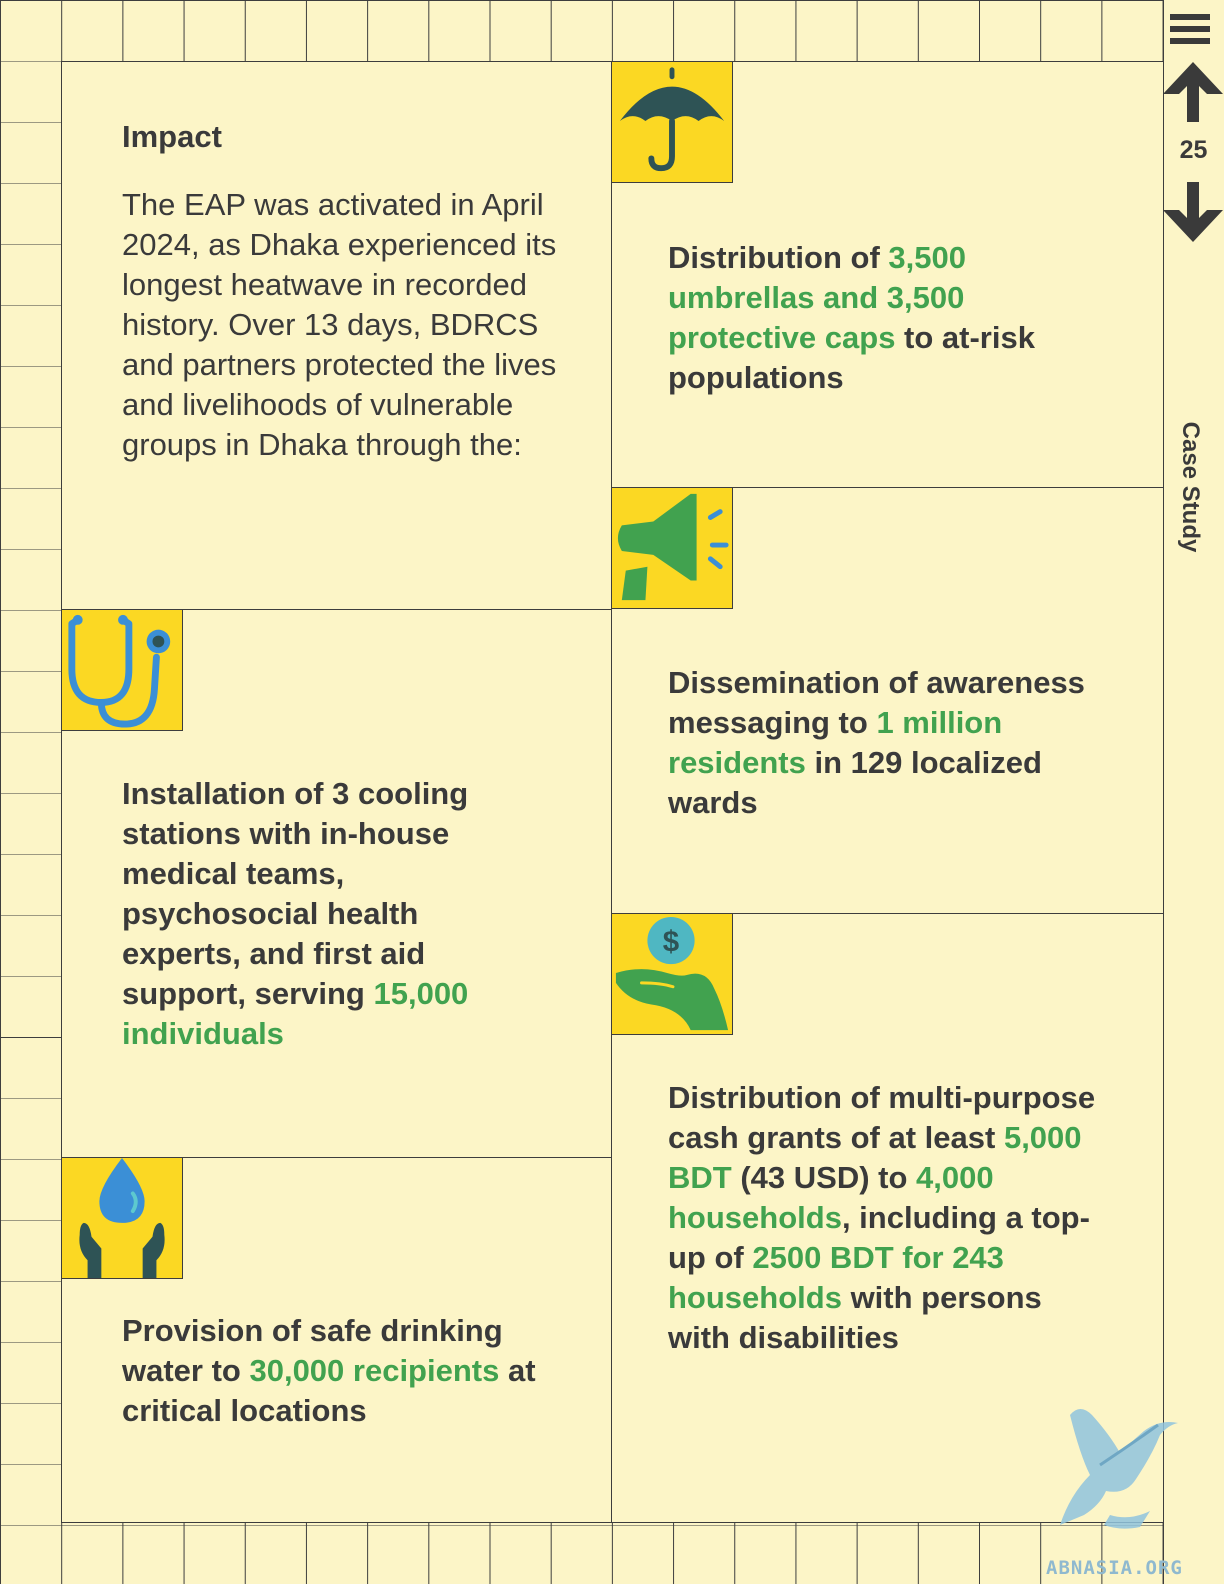 The height and width of the screenshot is (1584, 1224). Describe the element at coordinates (1192, 91) in the screenshot. I see `arrow-up-icon` at that location.